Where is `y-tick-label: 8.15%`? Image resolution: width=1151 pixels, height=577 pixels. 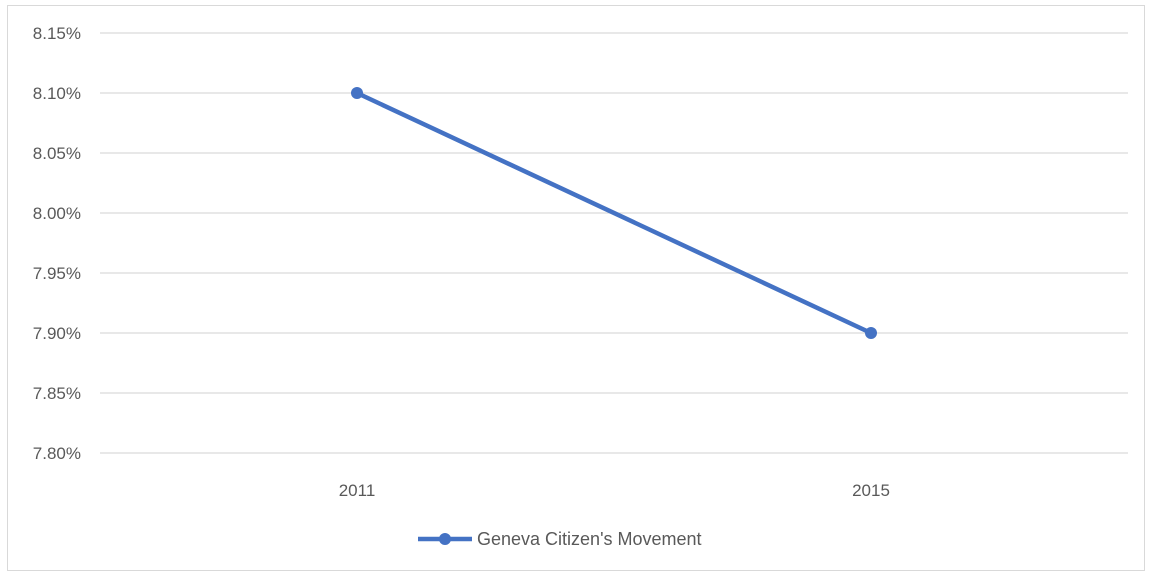 y-tick-label: 8.15% is located at coordinates (57, 33).